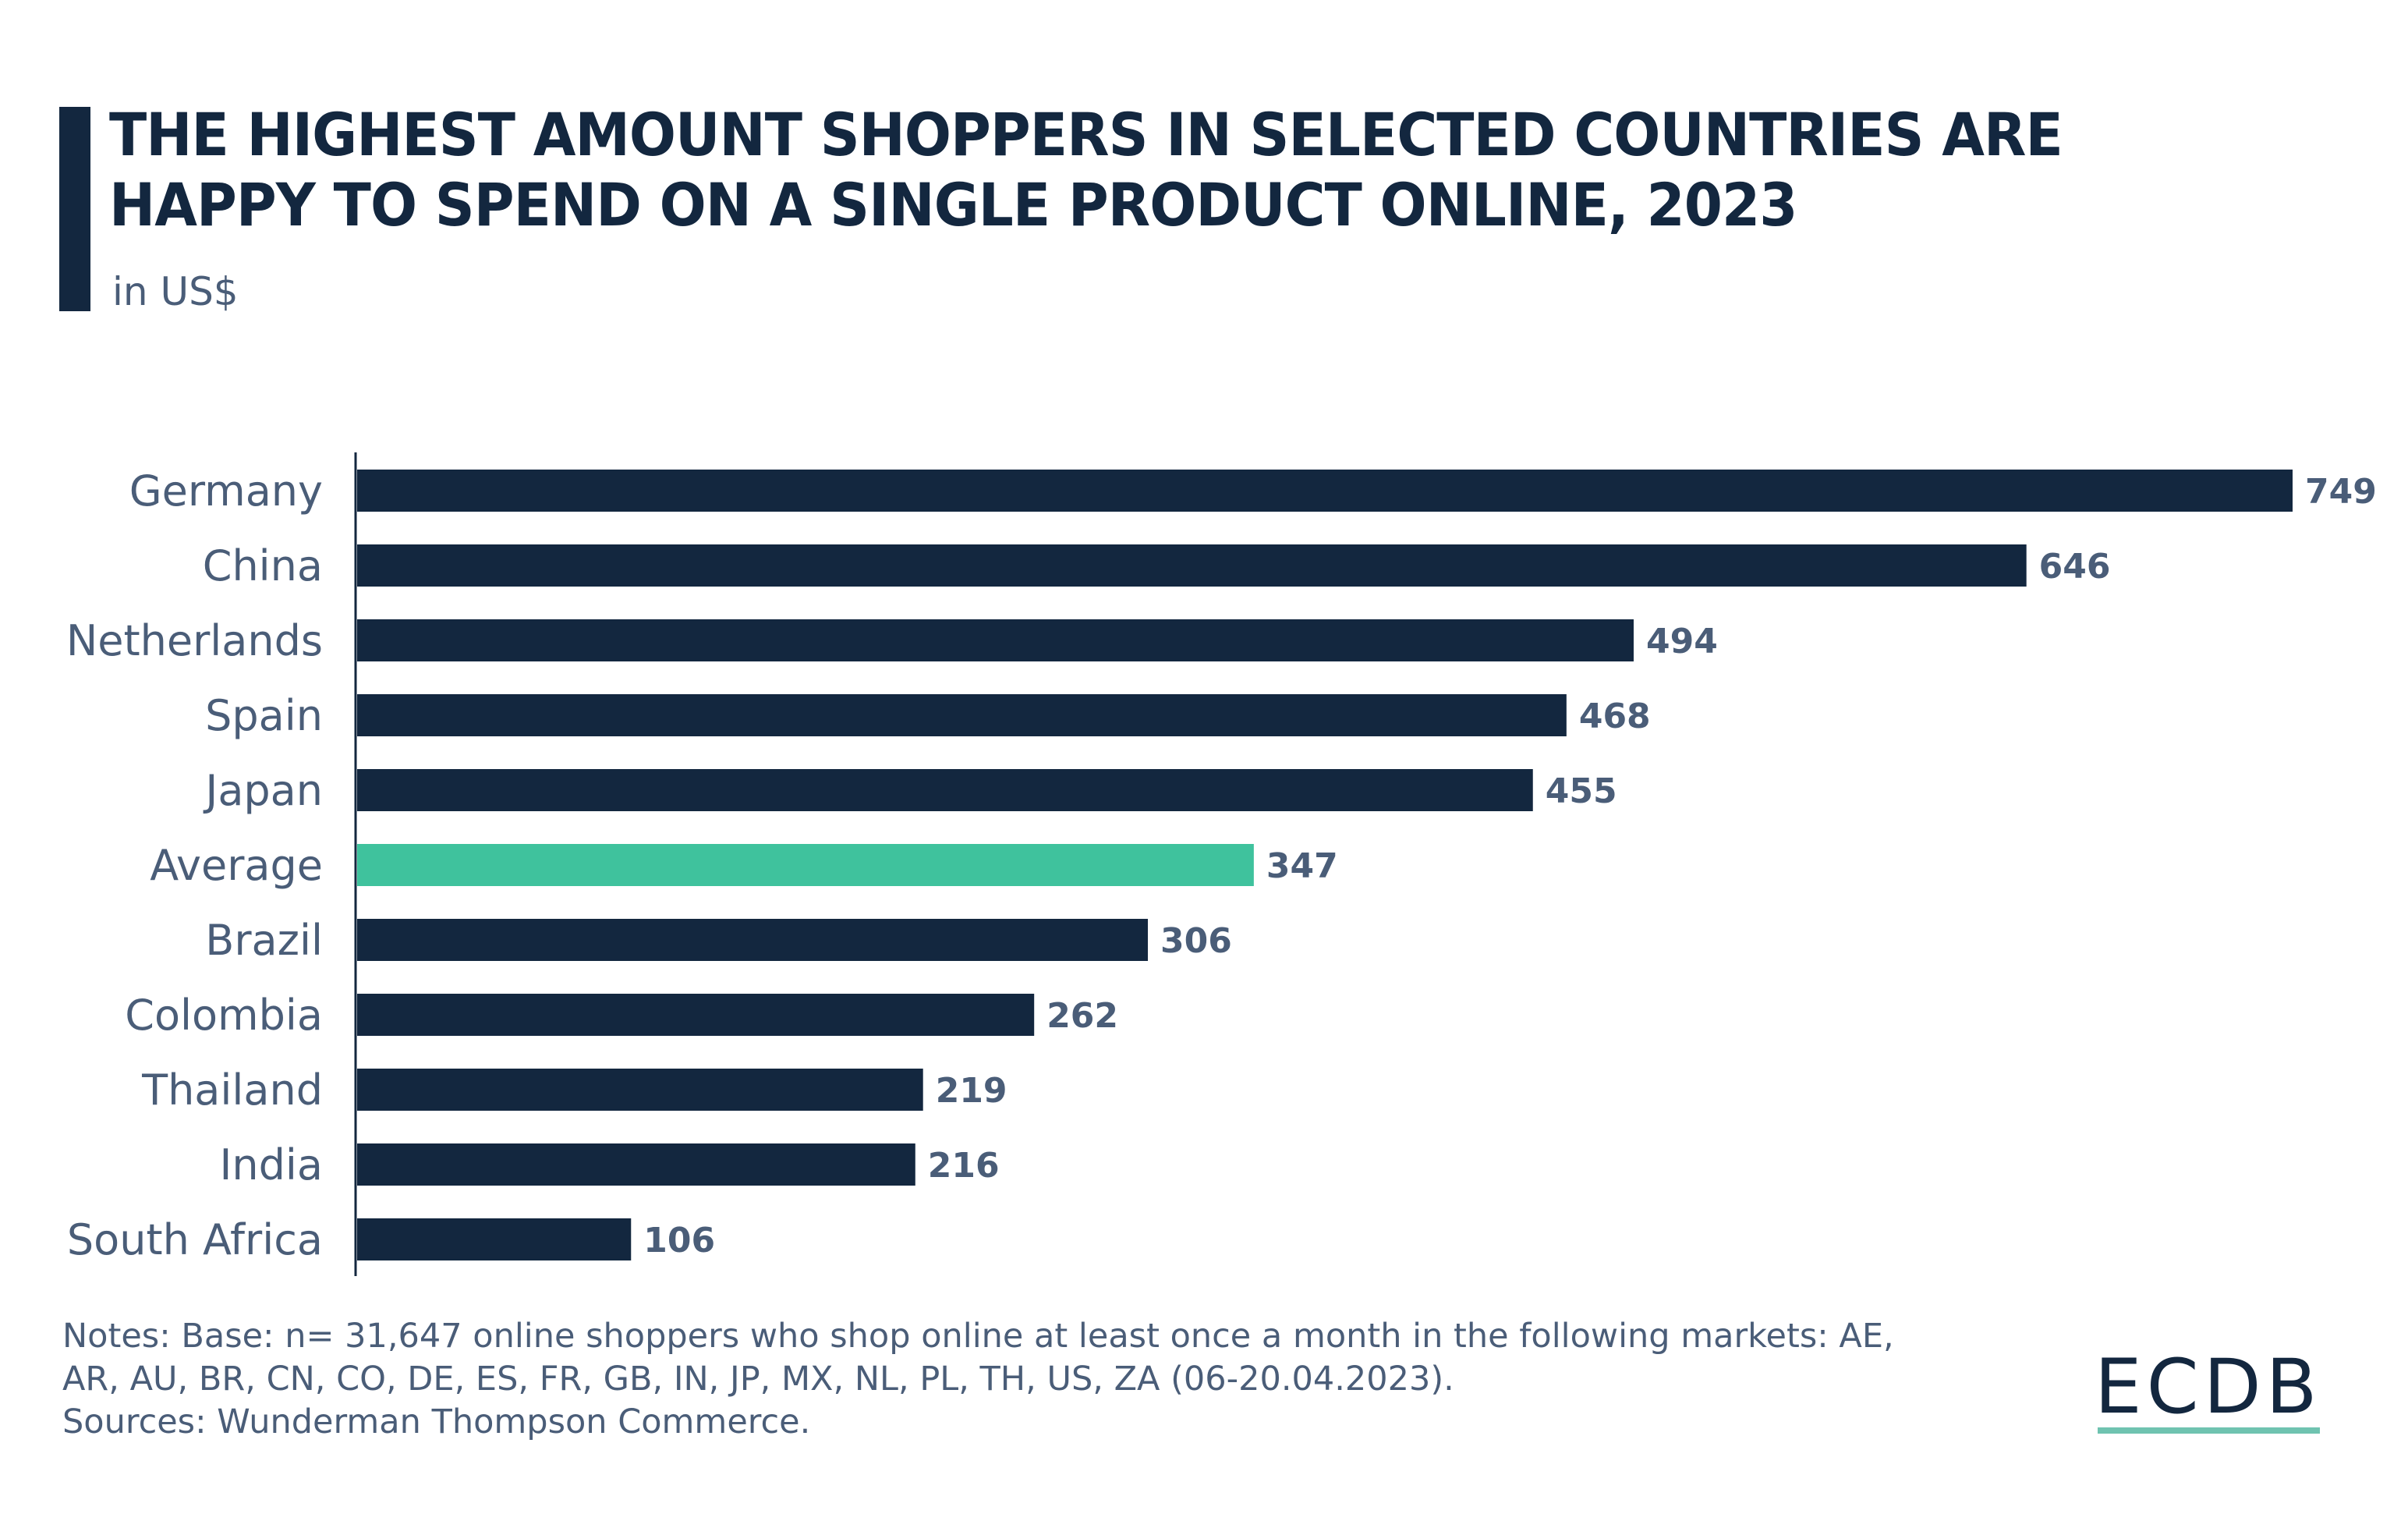 Image resolution: width=2408 pixels, height=1521 pixels. I want to click on bar-average, so click(805, 865).